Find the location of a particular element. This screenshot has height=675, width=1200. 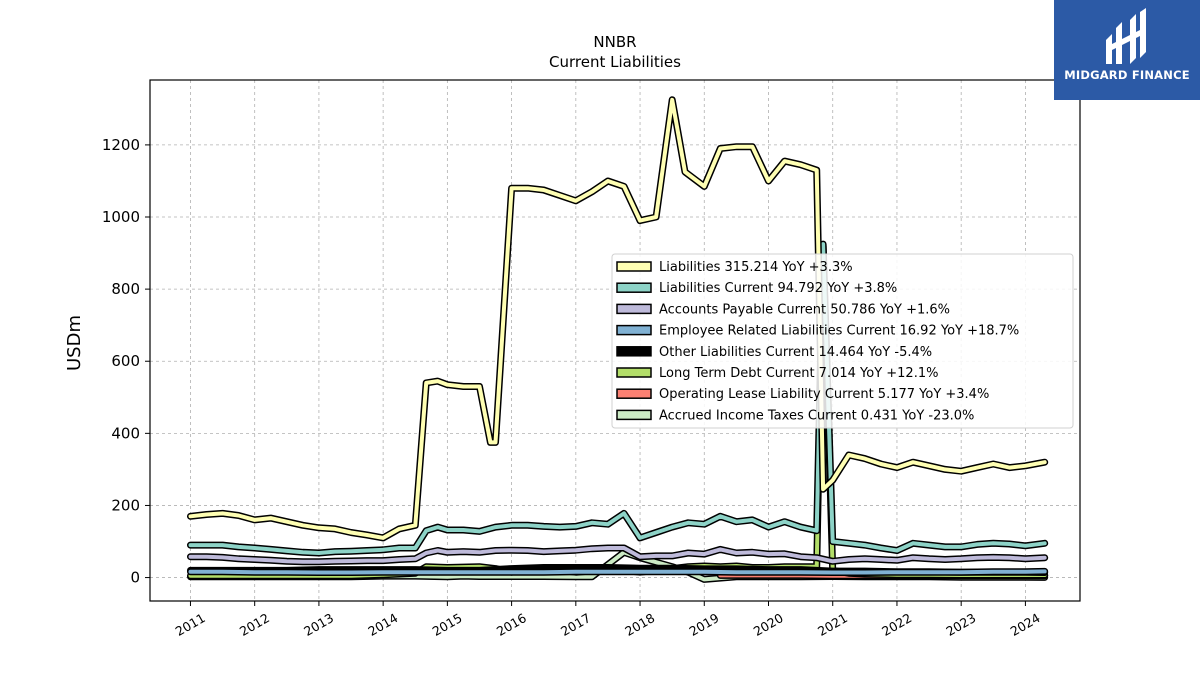

chart-subtitle: Current Liabilities is located at coordinates (615, 62).